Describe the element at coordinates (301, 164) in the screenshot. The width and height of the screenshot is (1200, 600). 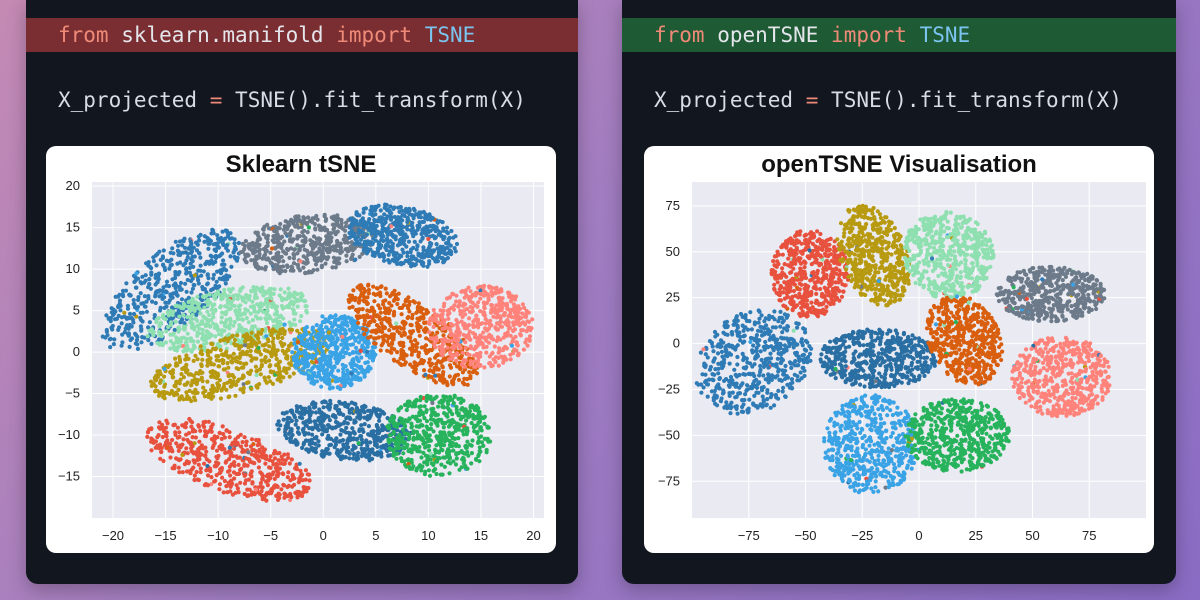
I see `chart-title: Sklearn tSNE` at that location.